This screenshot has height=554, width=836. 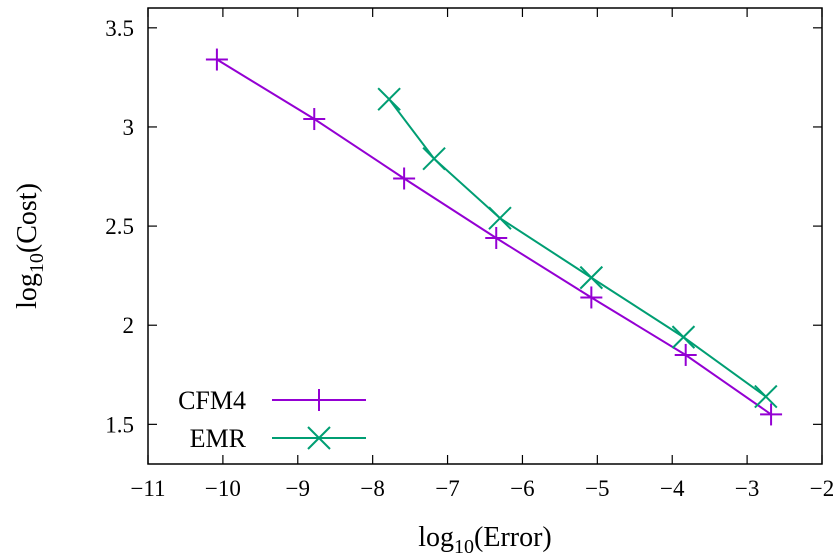 I want to click on x-tick-label: −6, so click(x=522, y=488).